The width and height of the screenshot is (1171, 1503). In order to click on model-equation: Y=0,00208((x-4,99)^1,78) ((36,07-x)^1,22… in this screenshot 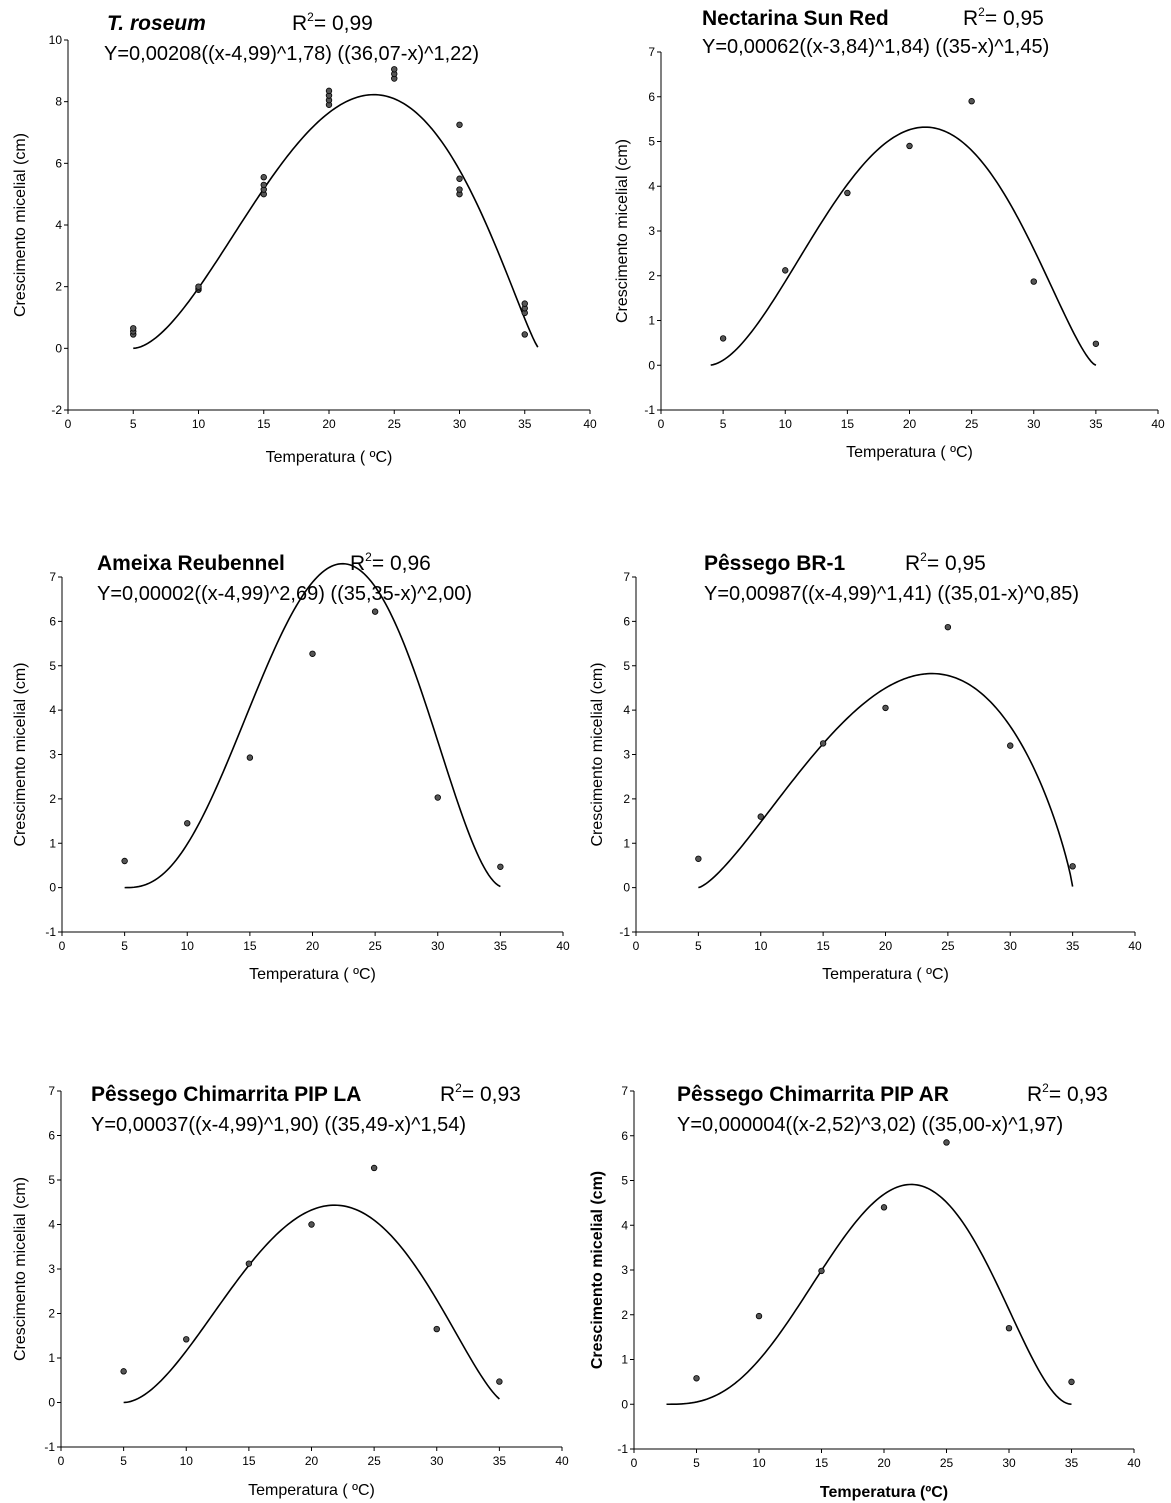, I will do `click(291, 54)`.